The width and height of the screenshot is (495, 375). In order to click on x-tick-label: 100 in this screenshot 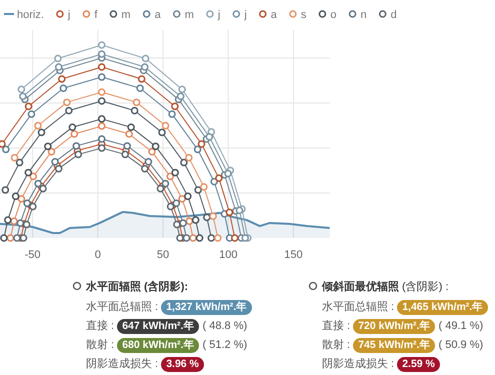, I will do `click(228, 255)`.